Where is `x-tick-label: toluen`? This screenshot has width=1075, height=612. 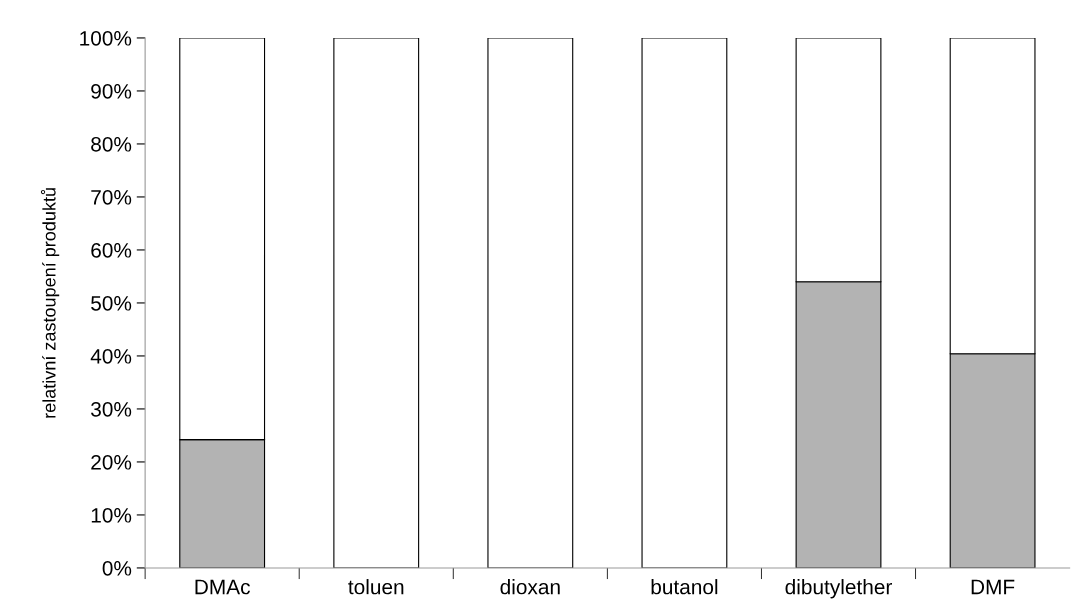
x-tick-label: toluen is located at coordinates (376, 587).